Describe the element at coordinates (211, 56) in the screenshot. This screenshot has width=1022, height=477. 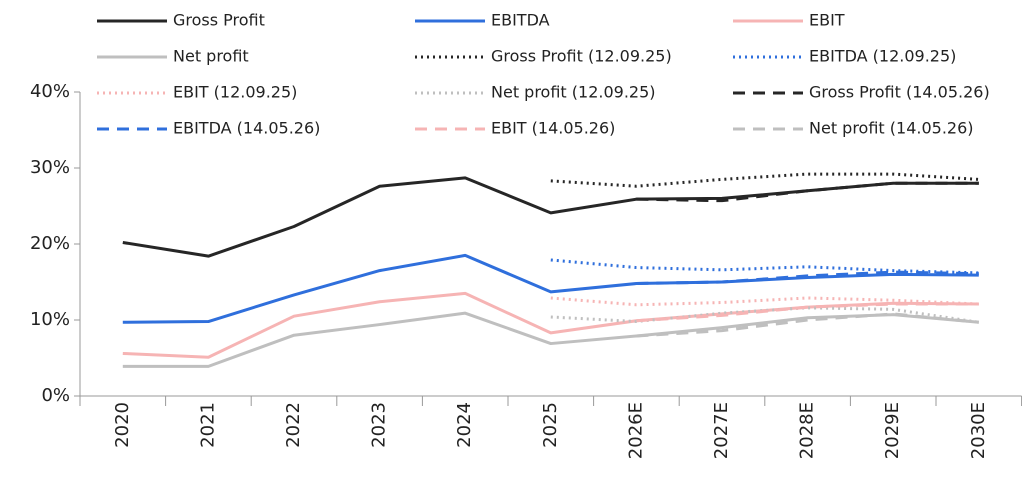
I see `legend-label: Net profit` at that location.